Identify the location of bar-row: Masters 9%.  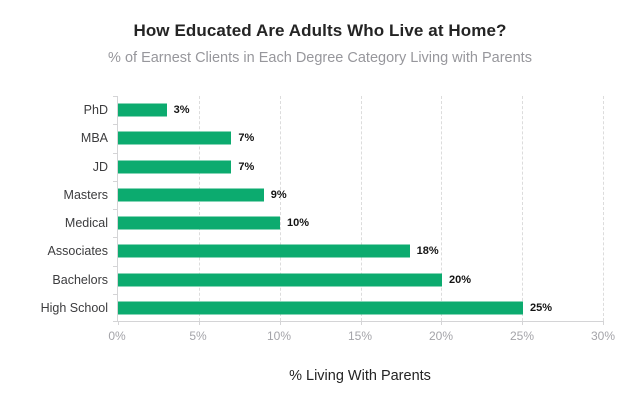
(333, 195).